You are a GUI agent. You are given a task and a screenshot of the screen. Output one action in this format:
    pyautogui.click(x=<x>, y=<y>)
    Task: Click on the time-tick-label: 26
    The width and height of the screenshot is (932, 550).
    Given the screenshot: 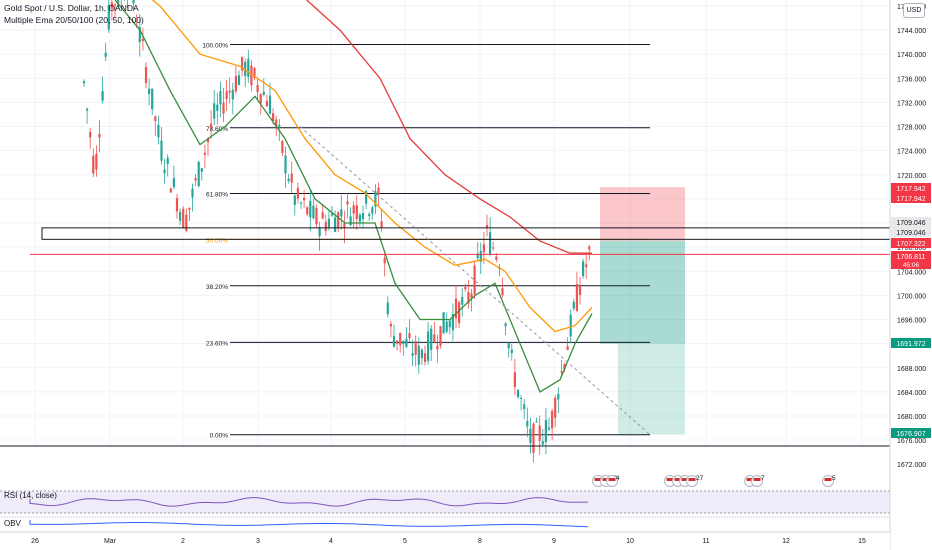 What is the action you would take?
    pyautogui.click(x=35, y=541)
    